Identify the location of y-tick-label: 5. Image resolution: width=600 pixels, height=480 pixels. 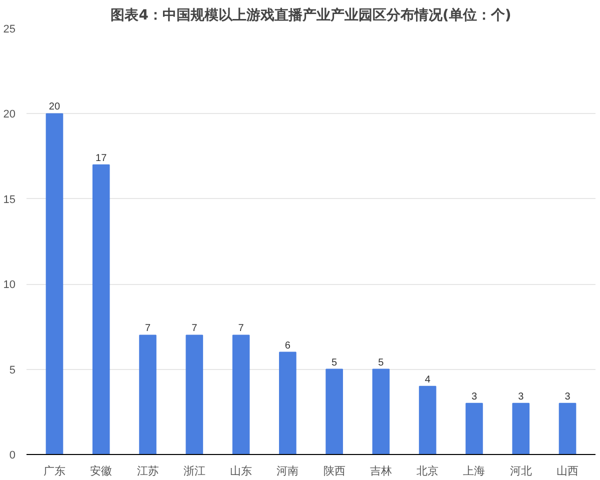
(12, 370).